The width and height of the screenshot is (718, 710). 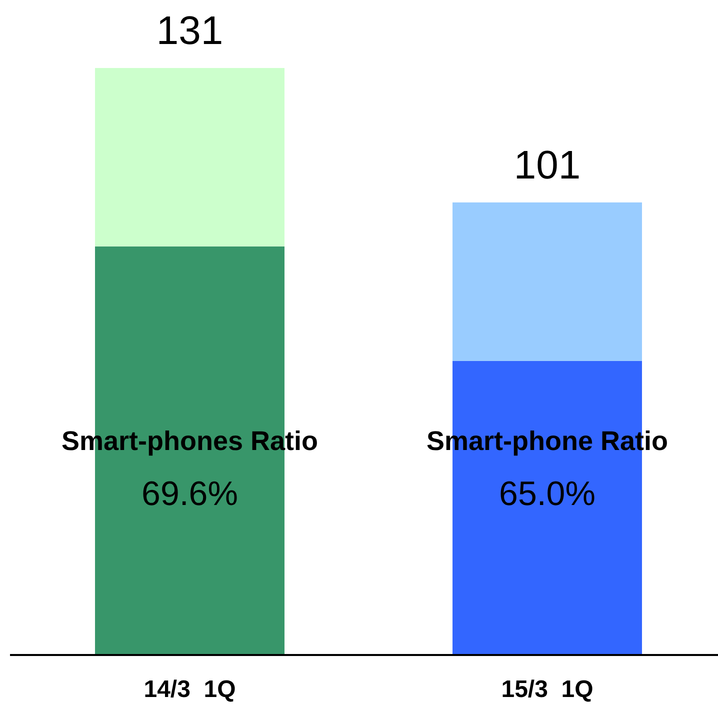 I want to click on annotation: 69.6%, so click(x=190, y=494).